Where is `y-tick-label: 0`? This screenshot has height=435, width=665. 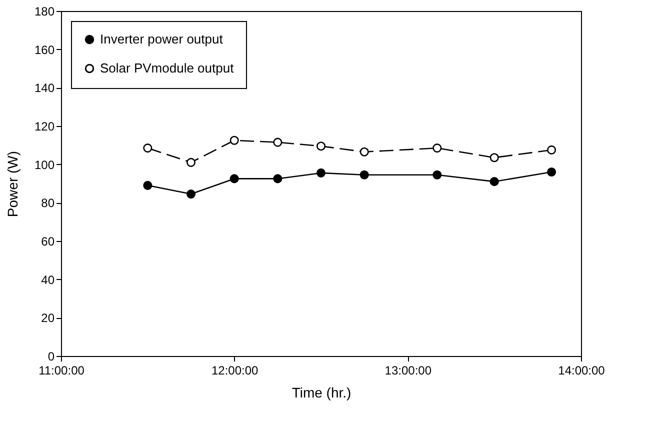 y-tick-label: 0 is located at coordinates (51, 357).